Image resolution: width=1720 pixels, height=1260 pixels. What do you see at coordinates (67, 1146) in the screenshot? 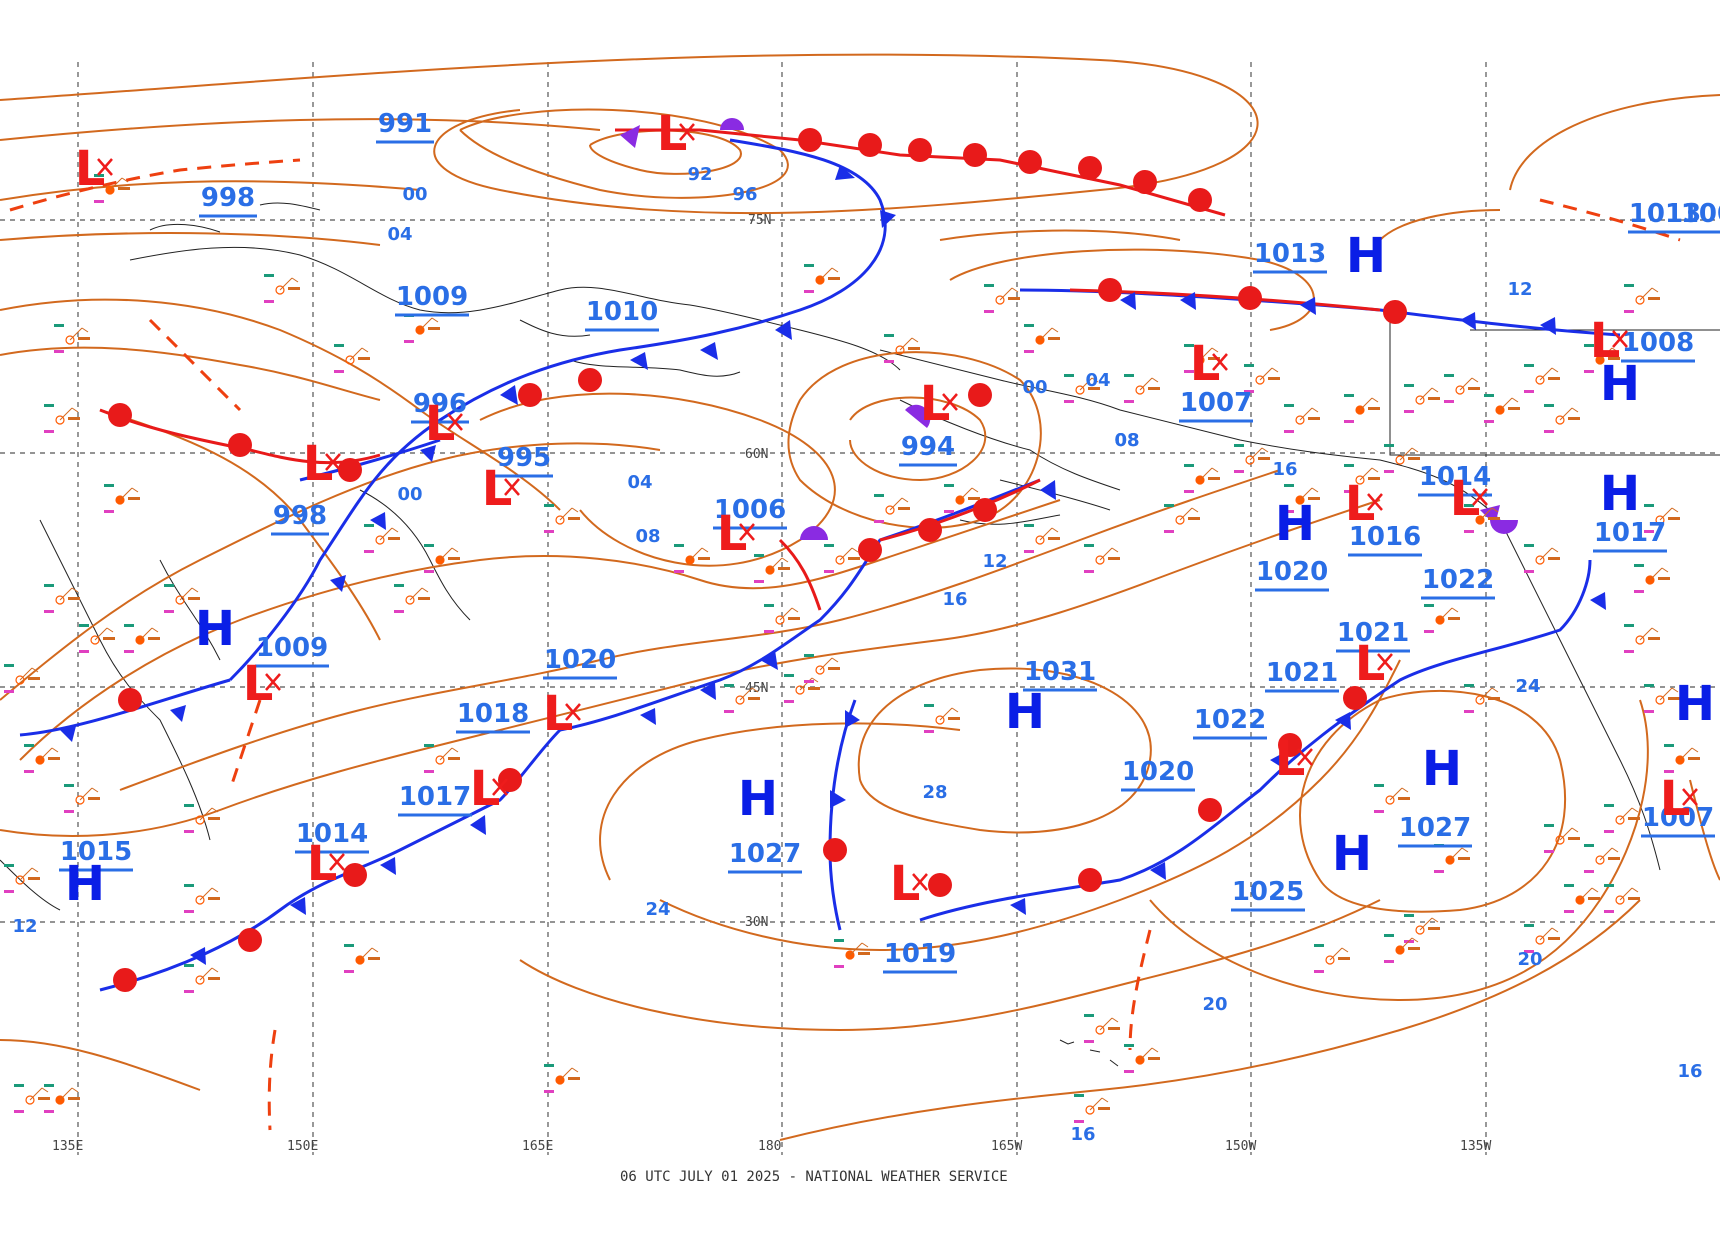
I see `lon-label-135e: 135E` at bounding box center [67, 1146].